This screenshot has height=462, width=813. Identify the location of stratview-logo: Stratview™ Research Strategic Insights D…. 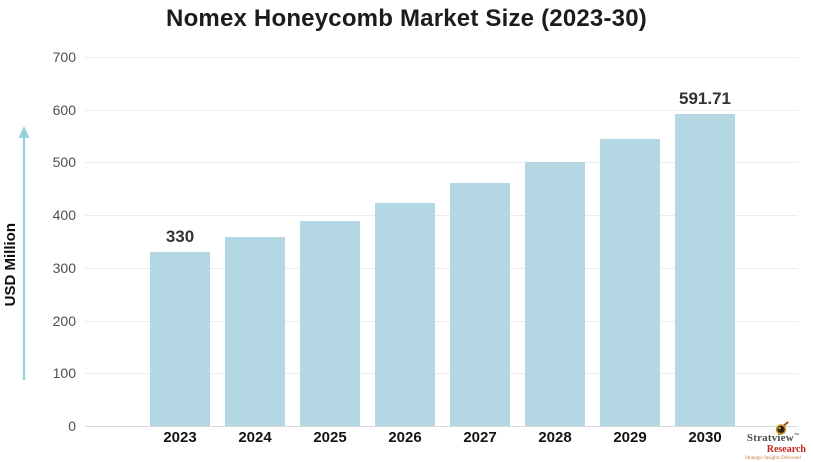
(773, 440).